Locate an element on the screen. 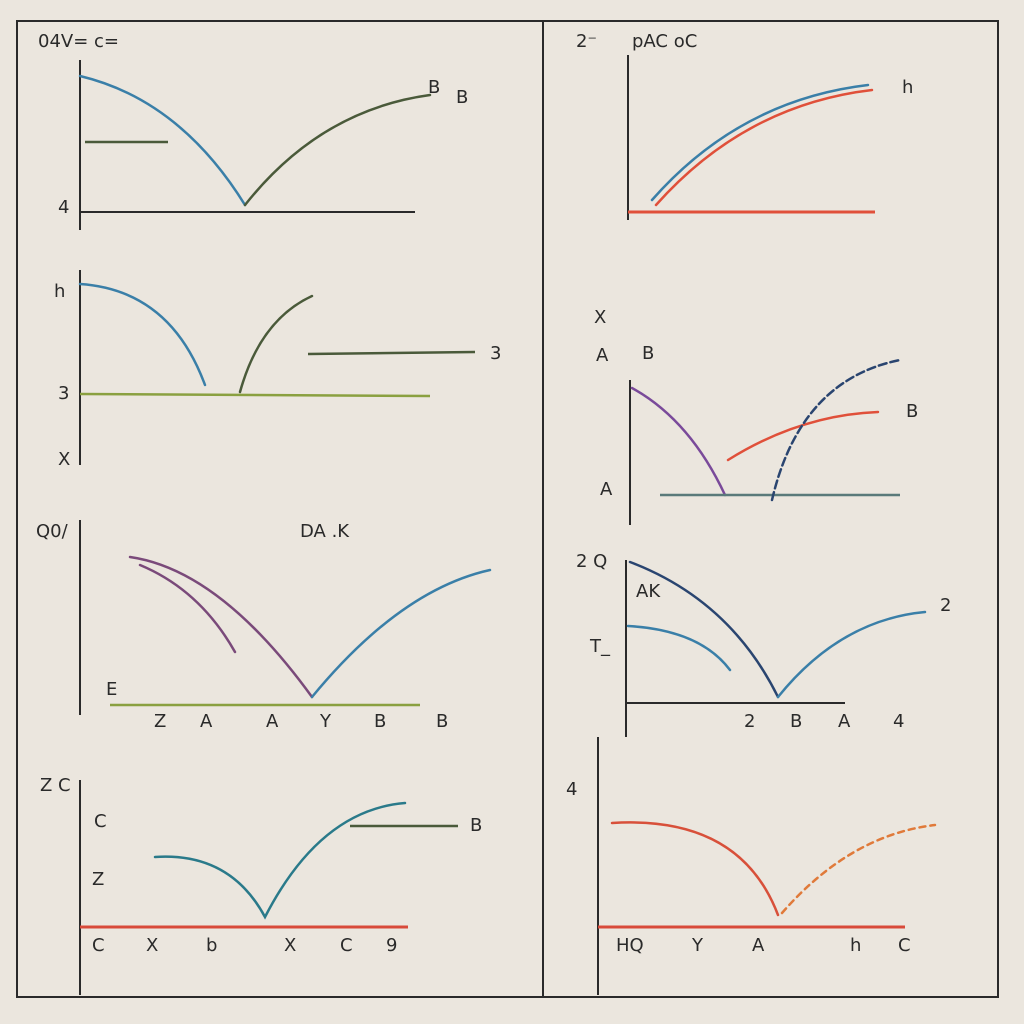  sketch-label: DA .K is located at coordinates (325, 531).